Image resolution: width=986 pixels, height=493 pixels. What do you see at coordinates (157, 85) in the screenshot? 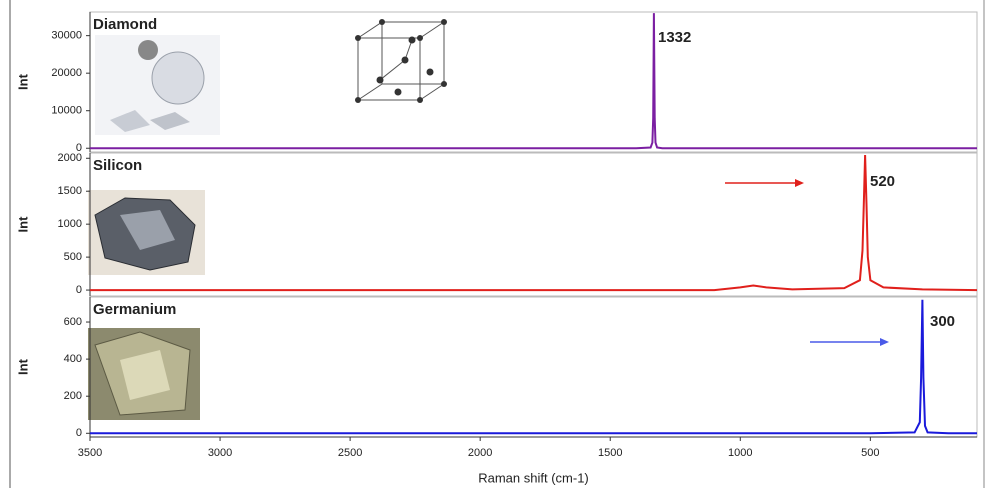
I see `diamond-photo` at bounding box center [157, 85].